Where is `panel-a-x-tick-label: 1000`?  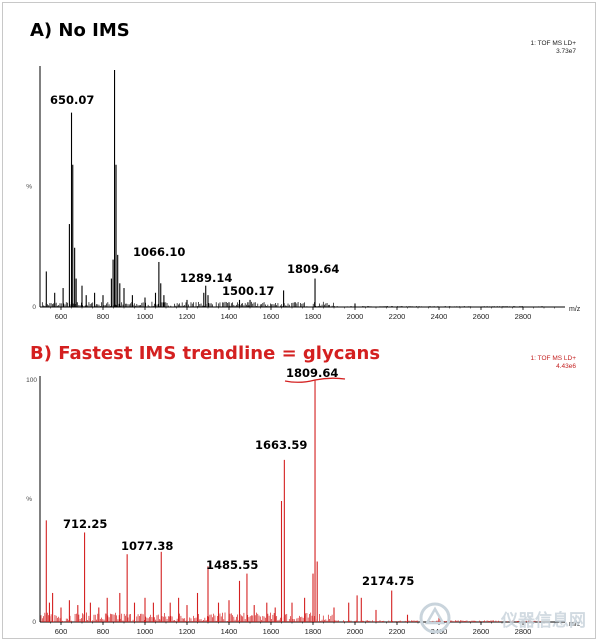 panel-a-x-tick-label: 1000 is located at coordinates (145, 316).